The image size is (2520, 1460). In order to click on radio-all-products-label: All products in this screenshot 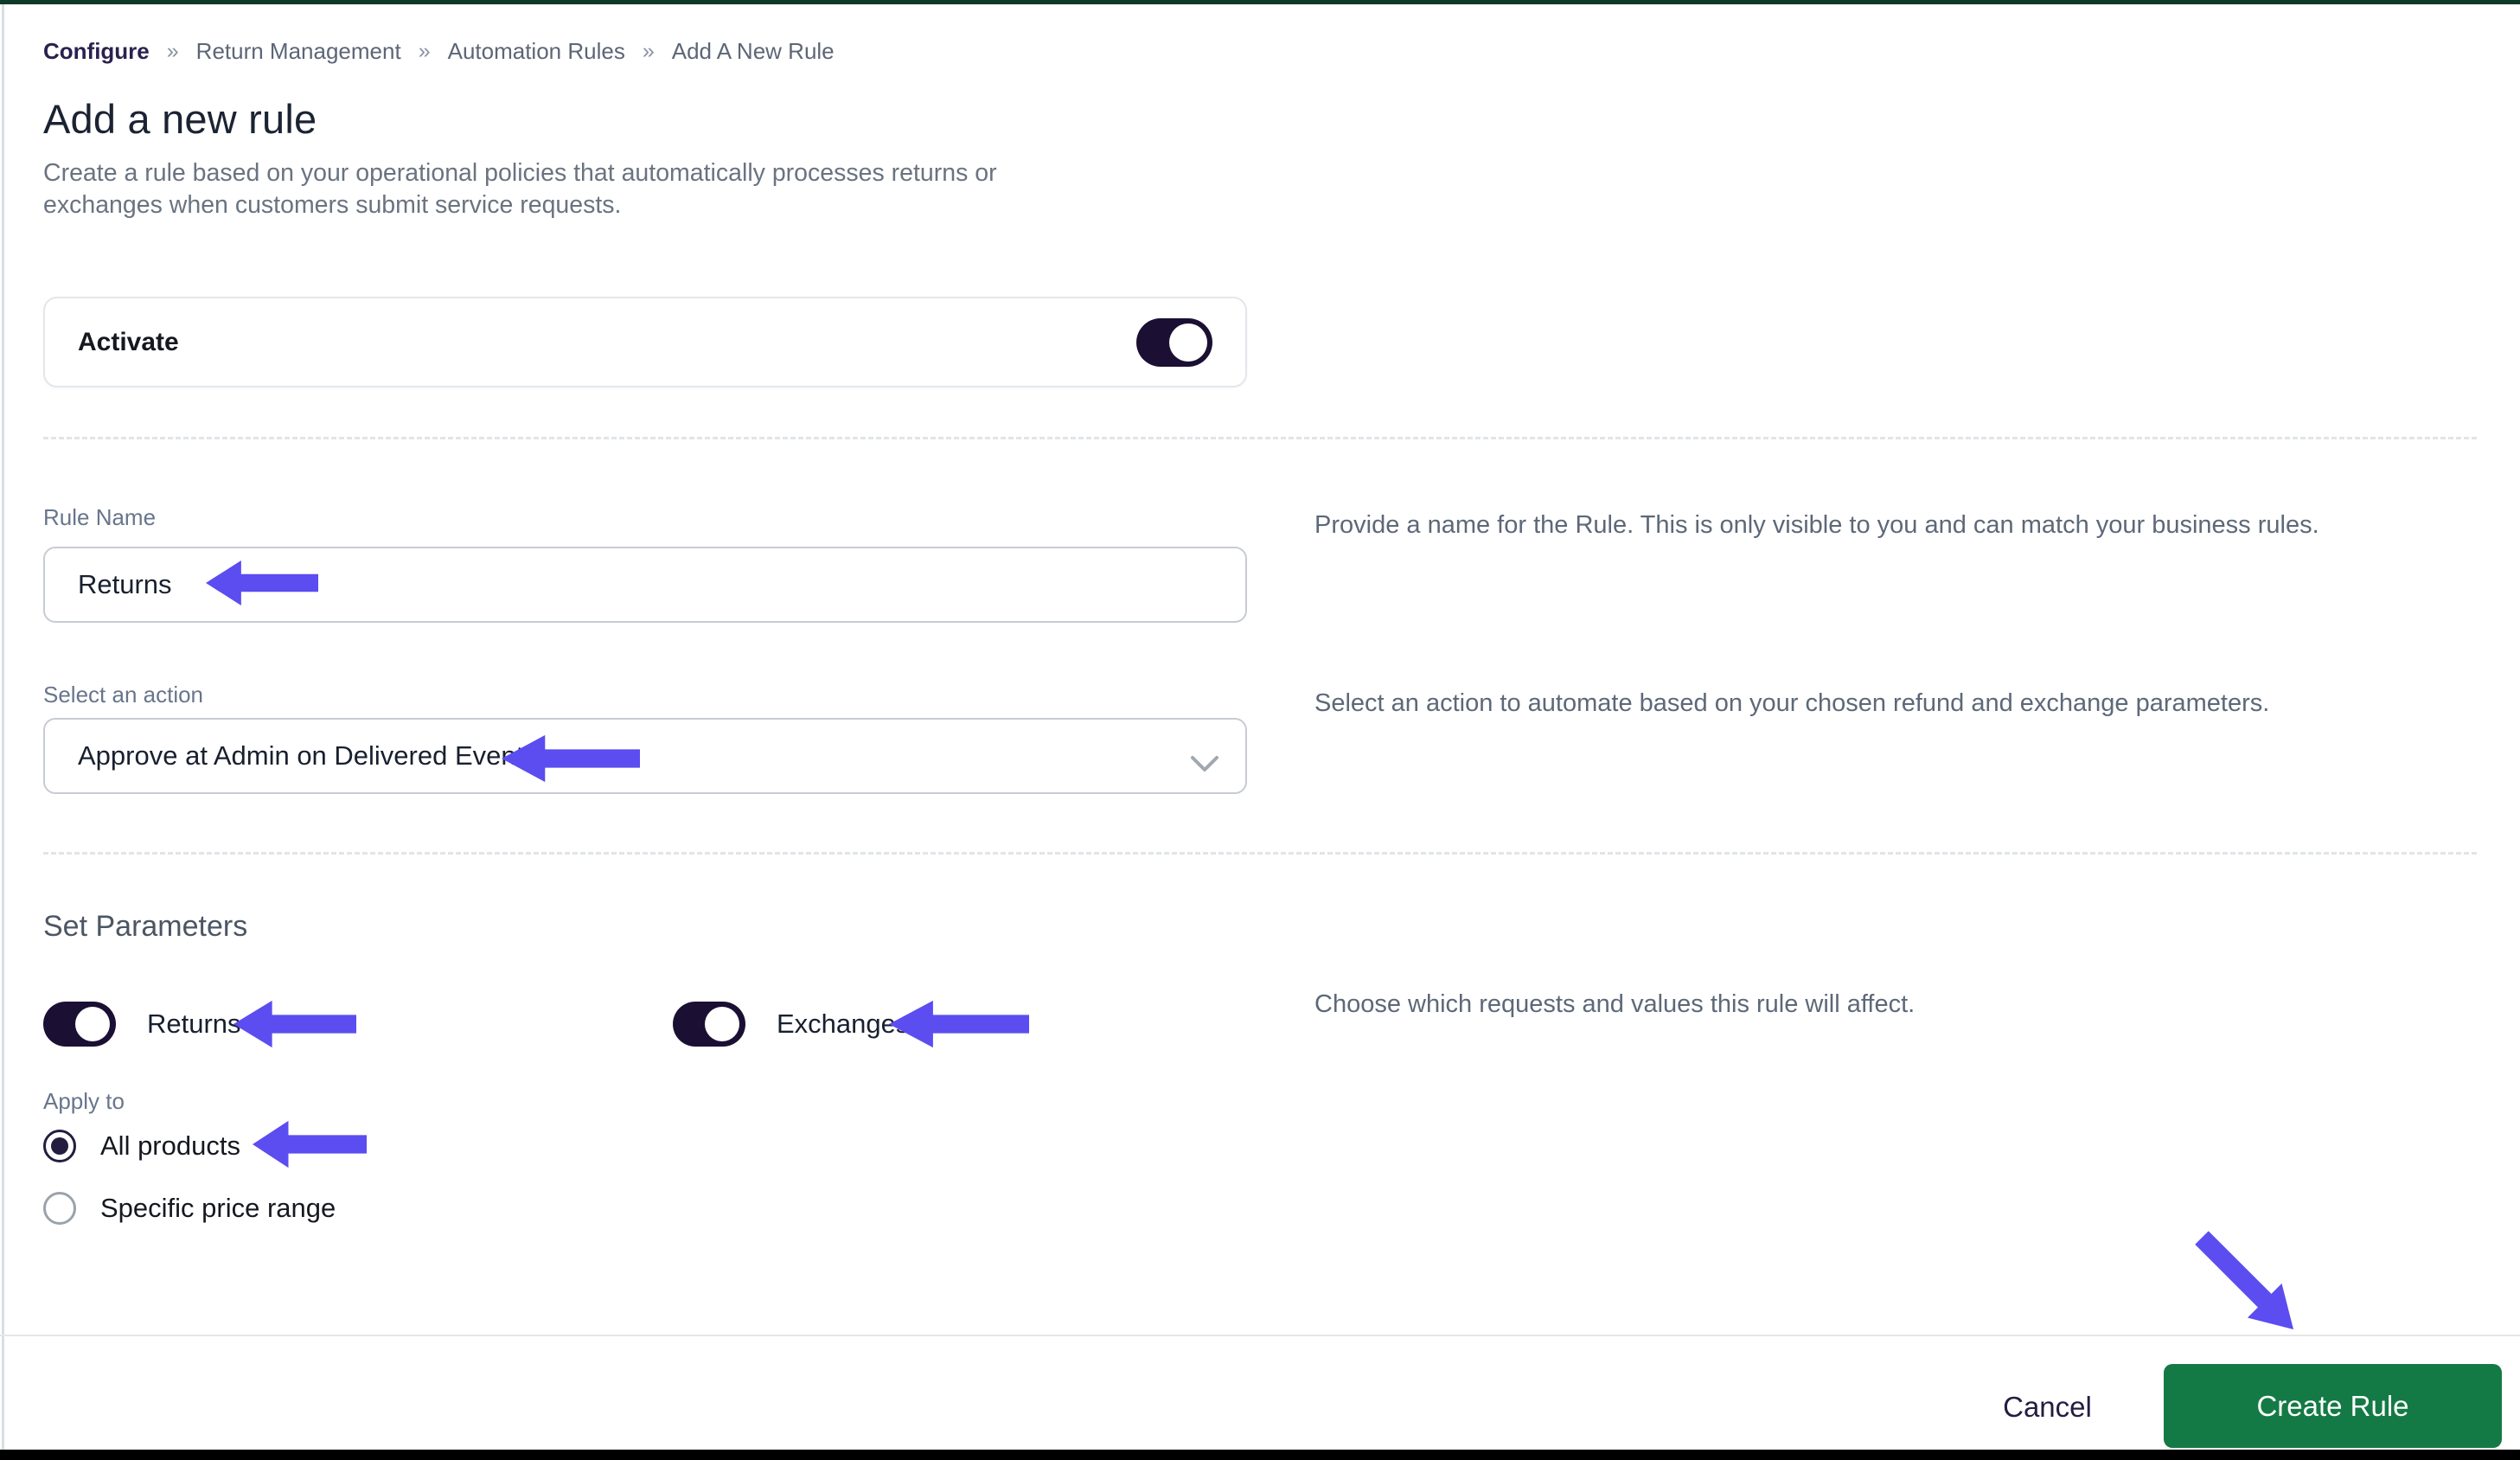, I will do `click(170, 1145)`.